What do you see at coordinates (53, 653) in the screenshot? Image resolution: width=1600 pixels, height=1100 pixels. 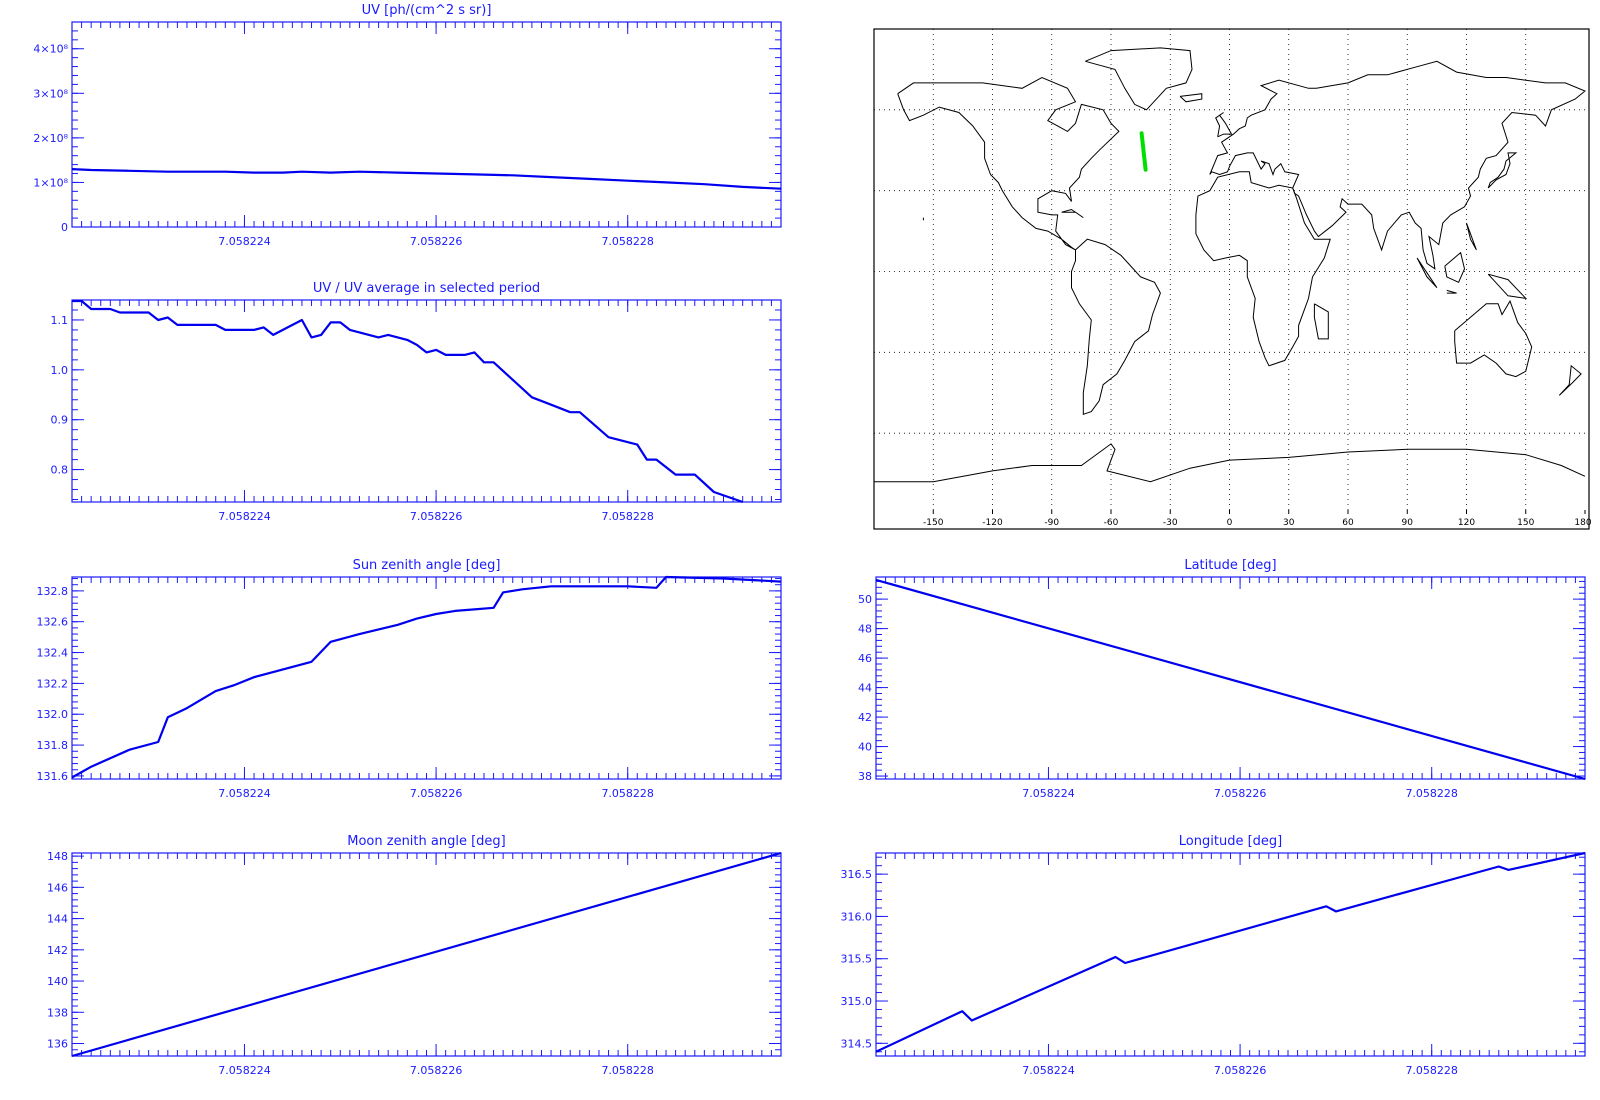 I see `y-tick-label: 132.4` at bounding box center [53, 653].